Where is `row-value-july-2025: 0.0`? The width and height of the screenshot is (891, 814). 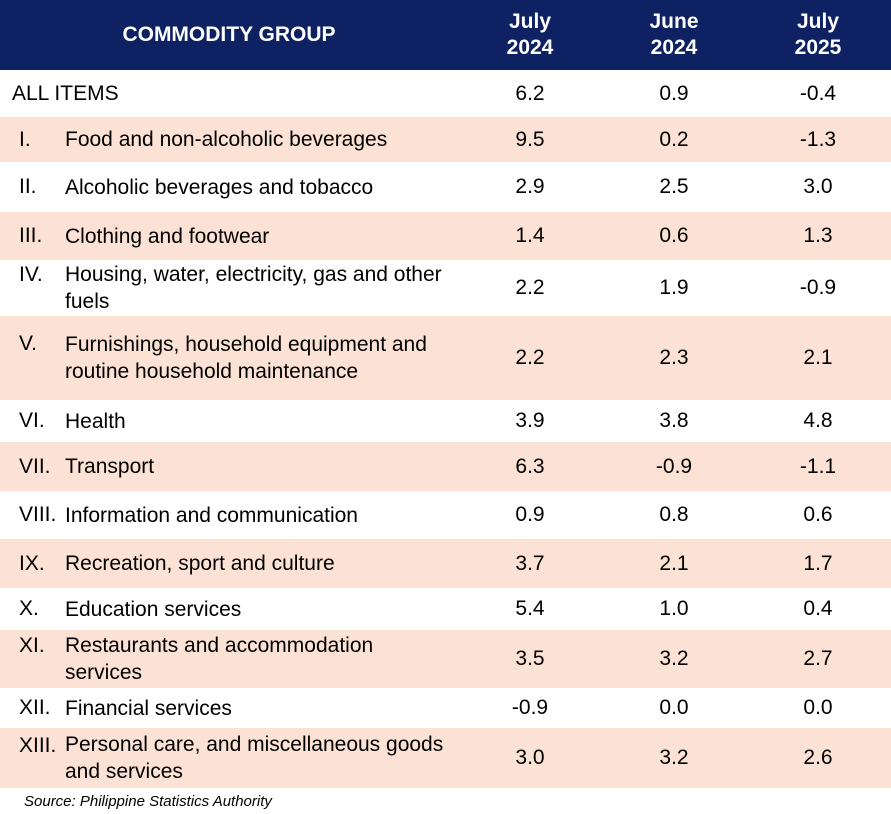 row-value-july-2025: 0.0 is located at coordinates (818, 707).